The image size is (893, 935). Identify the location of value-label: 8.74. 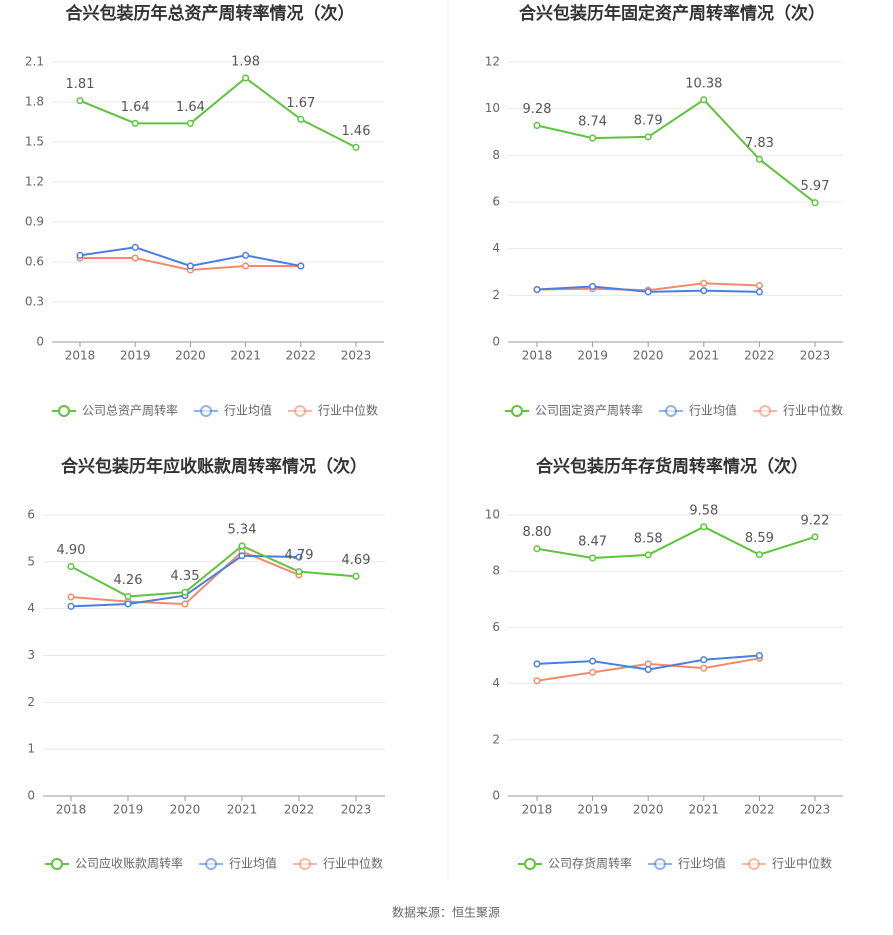
(592, 122).